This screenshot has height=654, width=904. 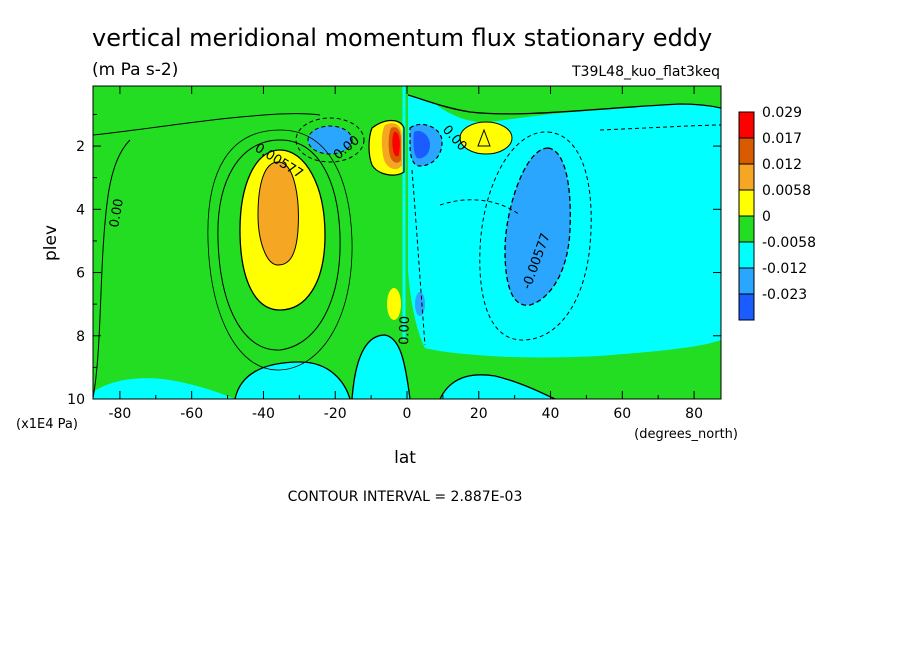 I want to click on colorbar-label: 0.0058, so click(x=786, y=191).